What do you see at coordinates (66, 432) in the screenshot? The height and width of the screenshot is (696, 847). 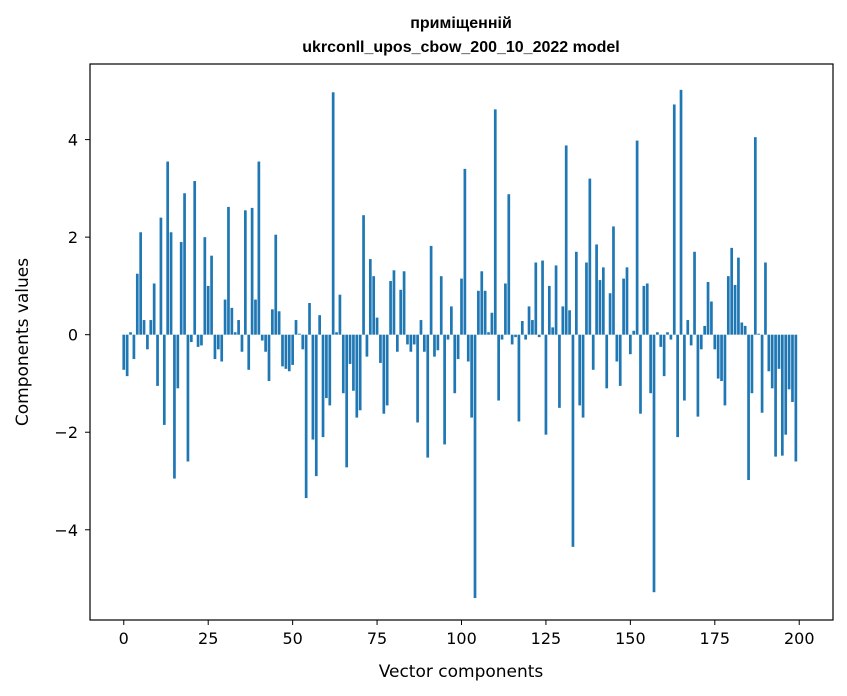 I see `y-tick-label: −2` at bounding box center [66, 432].